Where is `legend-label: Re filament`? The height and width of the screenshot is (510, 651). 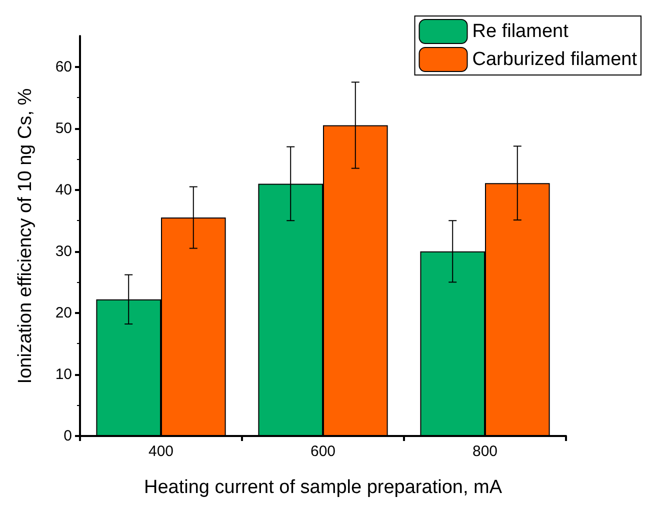 legend-label: Re filament is located at coordinates (521, 31).